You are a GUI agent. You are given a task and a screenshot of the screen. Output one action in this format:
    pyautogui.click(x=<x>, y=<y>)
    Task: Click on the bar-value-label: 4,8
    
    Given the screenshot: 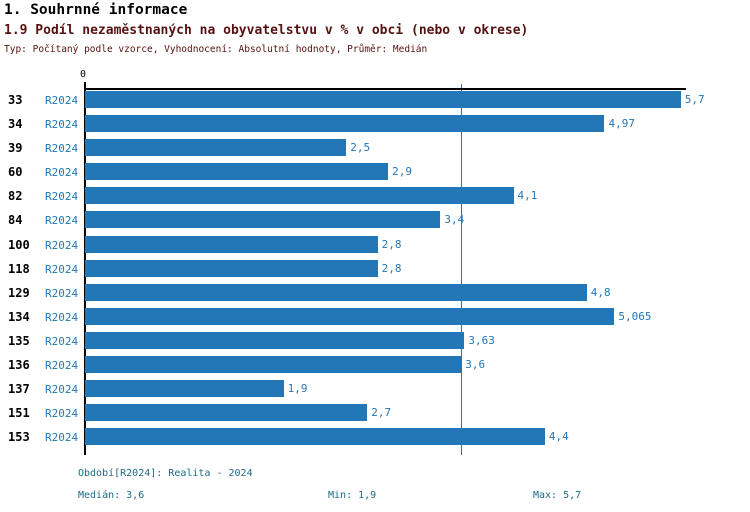 What is the action you would take?
    pyautogui.click(x=600, y=292)
    